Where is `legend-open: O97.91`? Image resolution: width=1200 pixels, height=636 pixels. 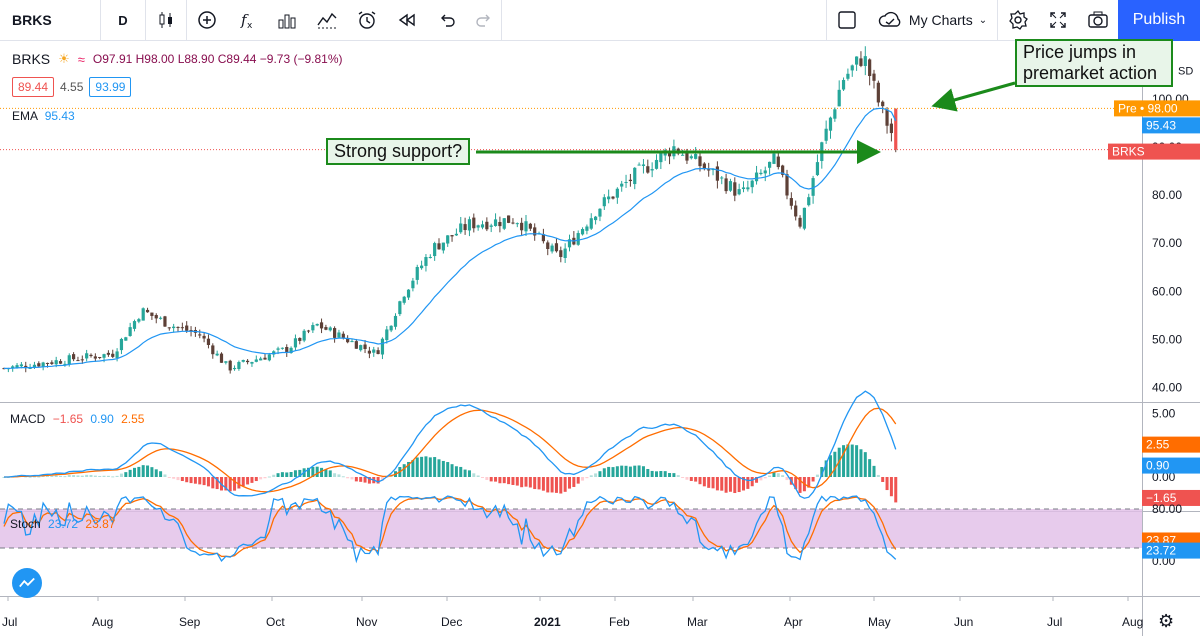 legend-open: O97.91 is located at coordinates (112, 59).